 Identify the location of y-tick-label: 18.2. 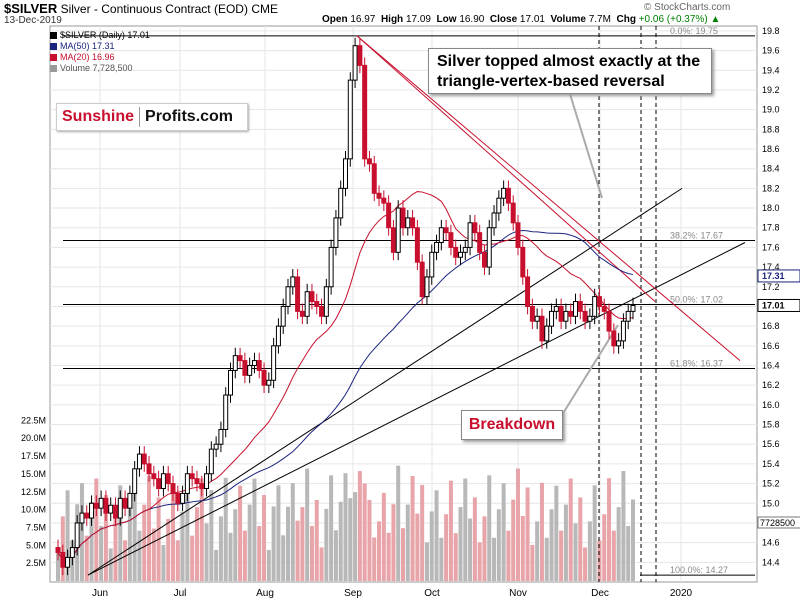
(771, 188).